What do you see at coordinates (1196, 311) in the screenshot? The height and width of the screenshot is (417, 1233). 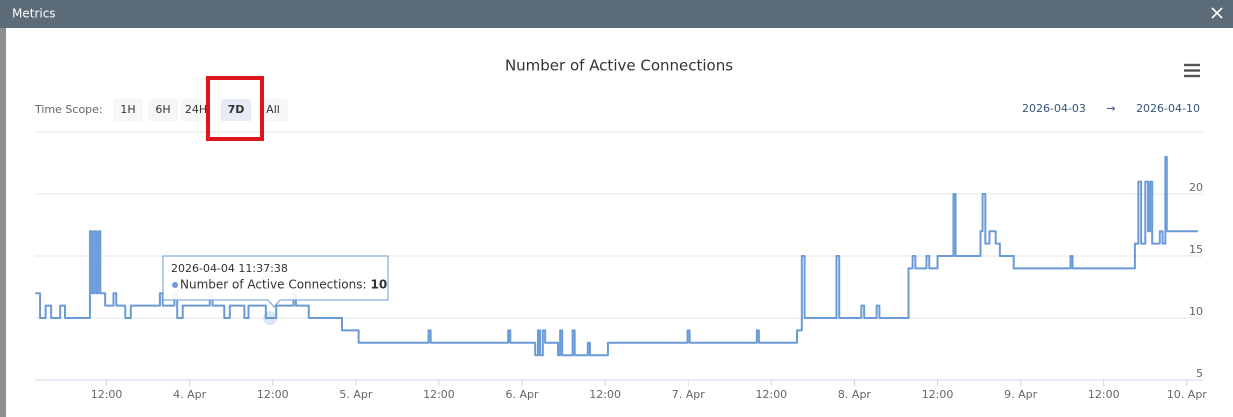 I see `y-tick-label: 10` at bounding box center [1196, 311].